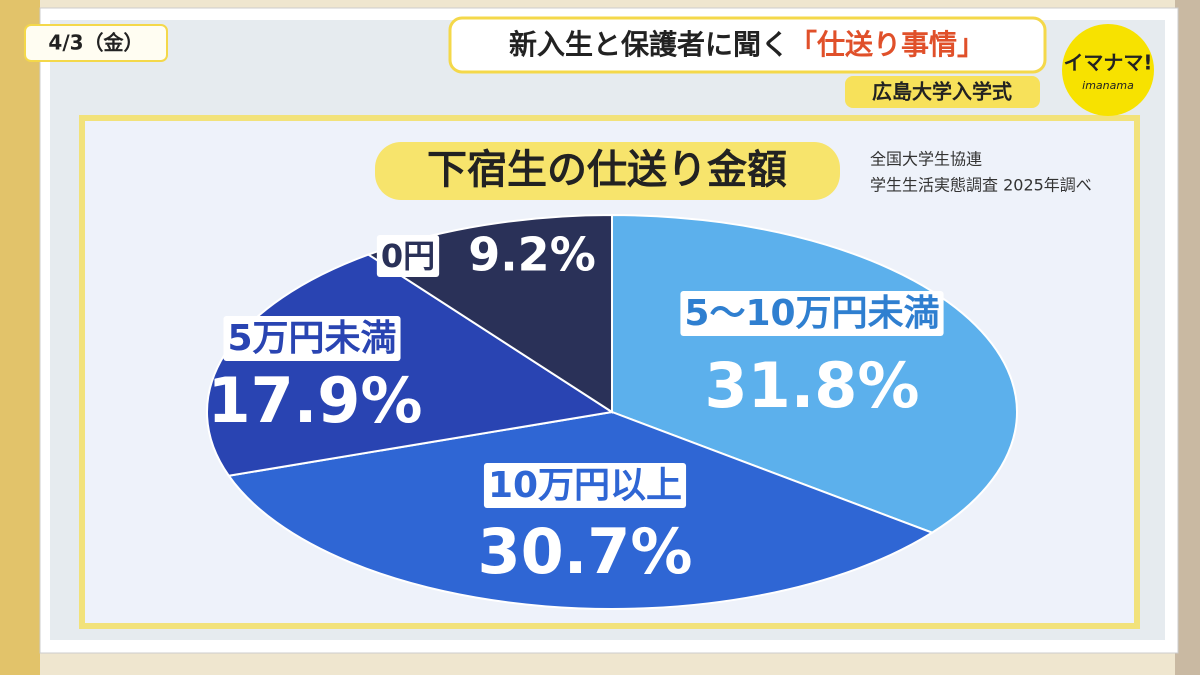 The width and height of the screenshot is (1200, 675). I want to click on value-label: 31.8%, so click(811, 385).